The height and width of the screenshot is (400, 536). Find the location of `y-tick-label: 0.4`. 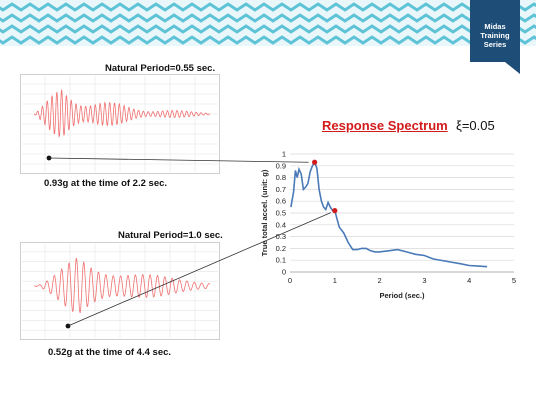

y-tick-label: 0.4 is located at coordinates (281, 224).